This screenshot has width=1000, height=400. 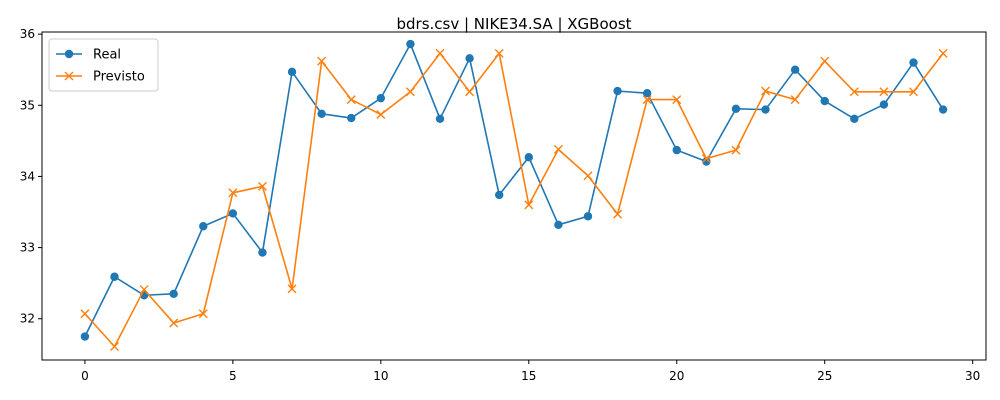 I want to click on legend-label: Previsto, so click(x=119, y=77).